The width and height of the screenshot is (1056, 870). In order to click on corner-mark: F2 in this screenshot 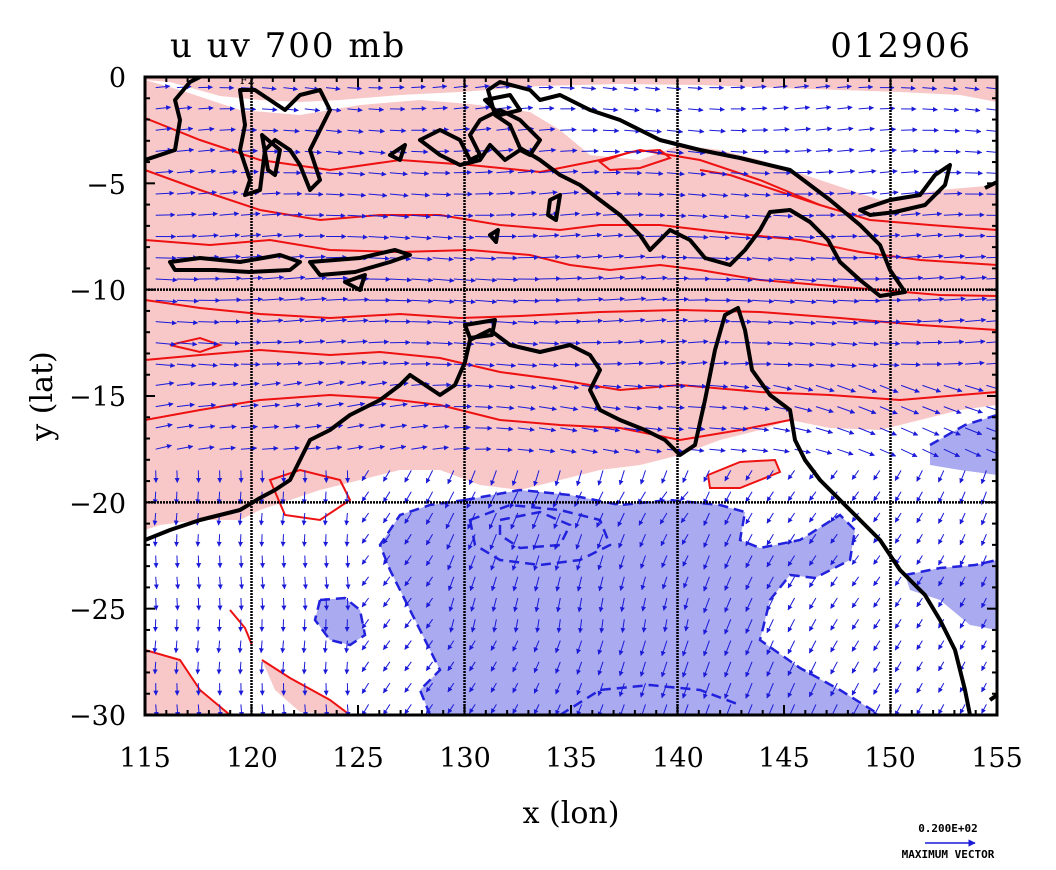, I will do `click(247, 80)`.